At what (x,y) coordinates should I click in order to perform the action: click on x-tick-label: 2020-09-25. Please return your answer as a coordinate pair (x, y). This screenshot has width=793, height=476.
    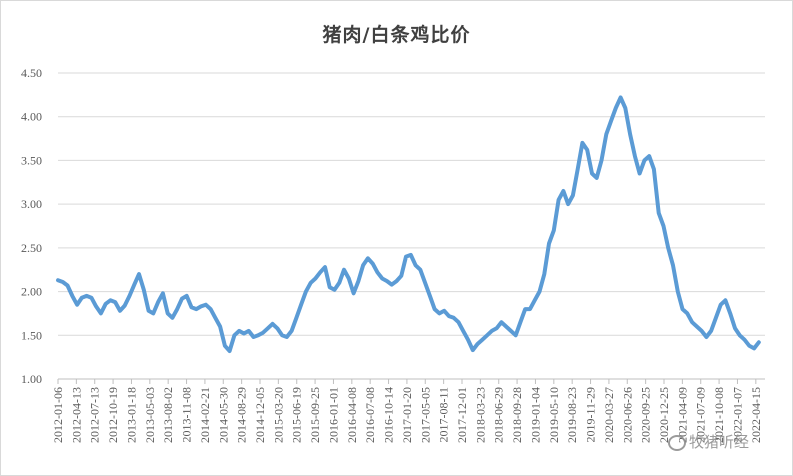
    Looking at the image, I should click on (646, 415).